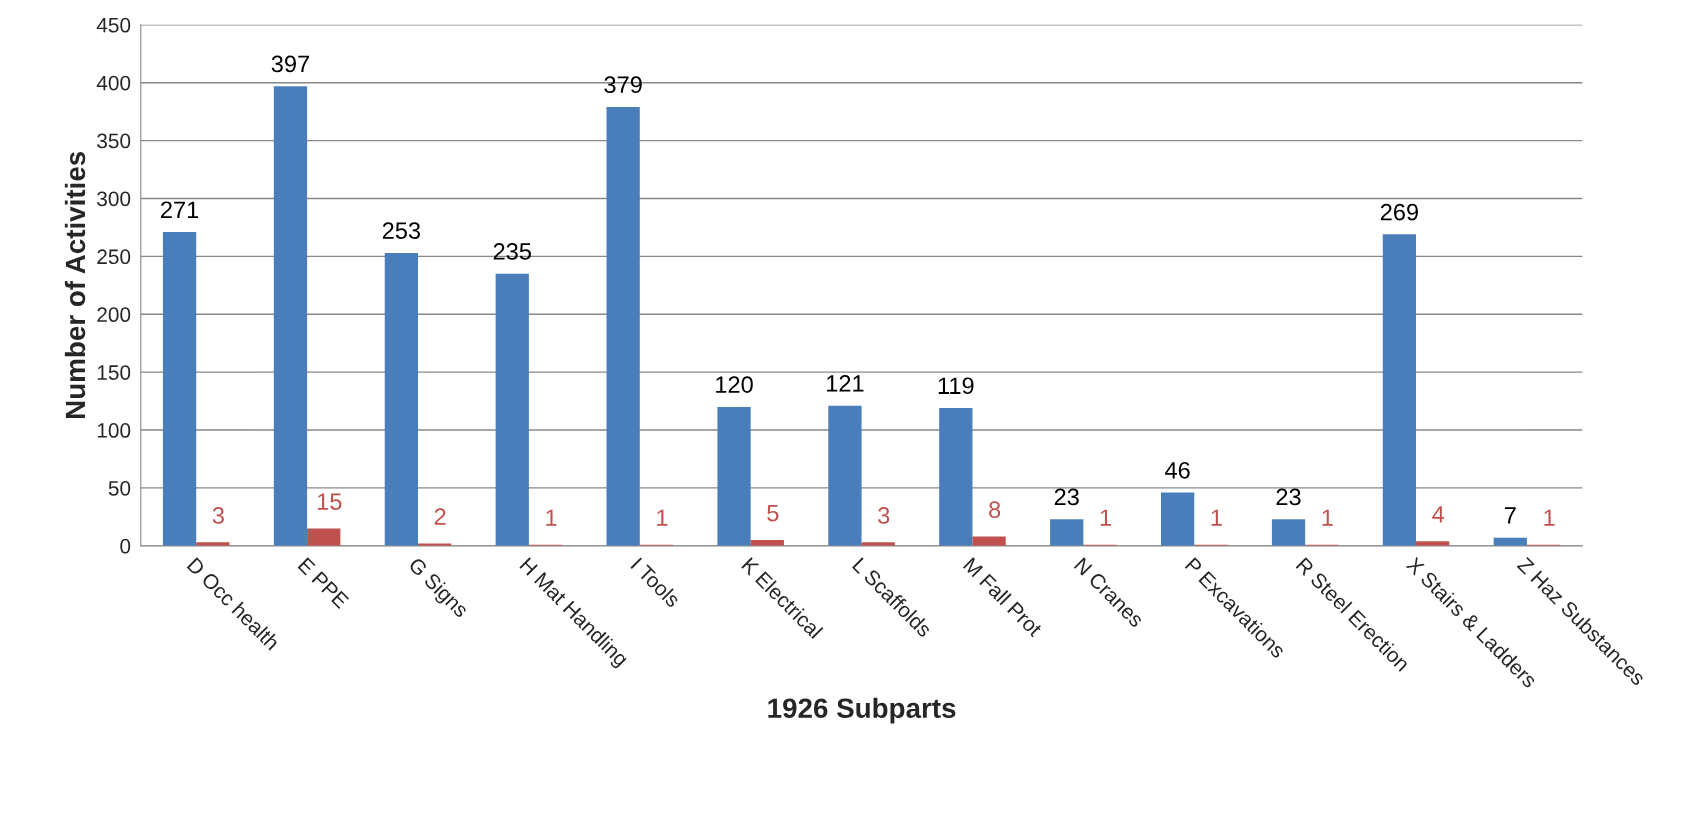 The height and width of the screenshot is (827, 1696). I want to click on y-tick-label: 350, so click(114, 141).